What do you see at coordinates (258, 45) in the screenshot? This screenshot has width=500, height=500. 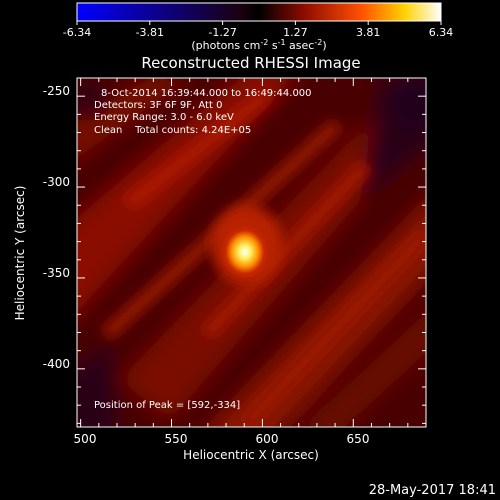 I see `colorbar-unit-label: (photons cm-2 s-1 asec-2)` at bounding box center [258, 45].